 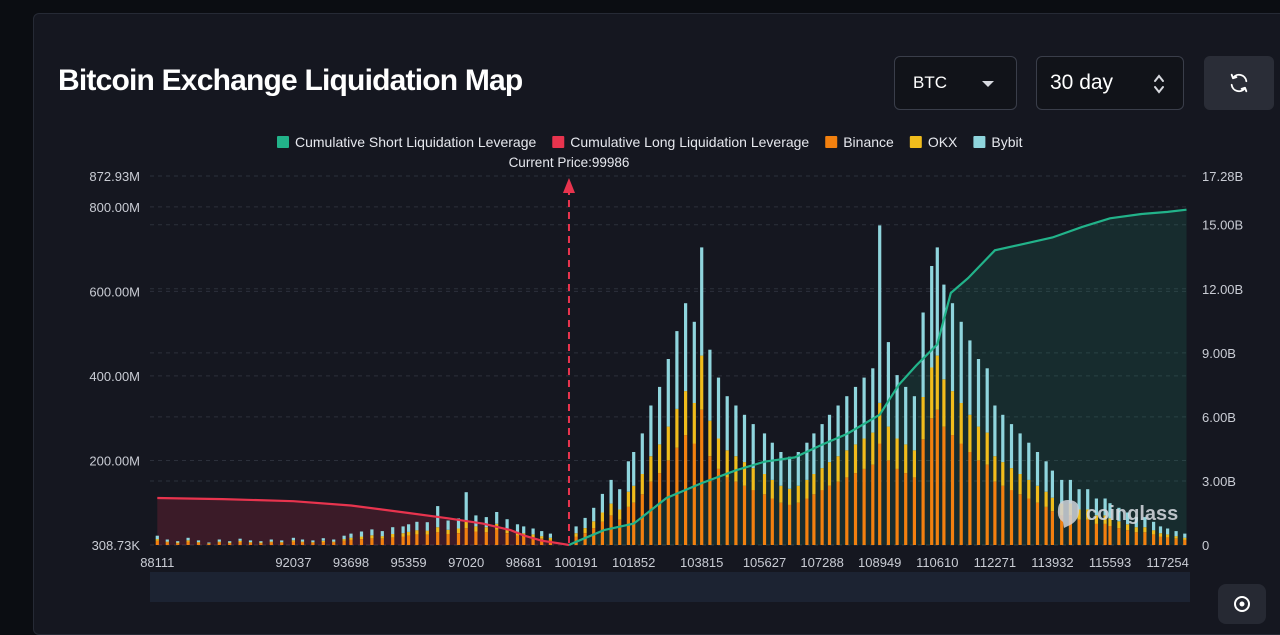 What do you see at coordinates (670, 587) in the screenshot?
I see `range-slider-track` at bounding box center [670, 587].